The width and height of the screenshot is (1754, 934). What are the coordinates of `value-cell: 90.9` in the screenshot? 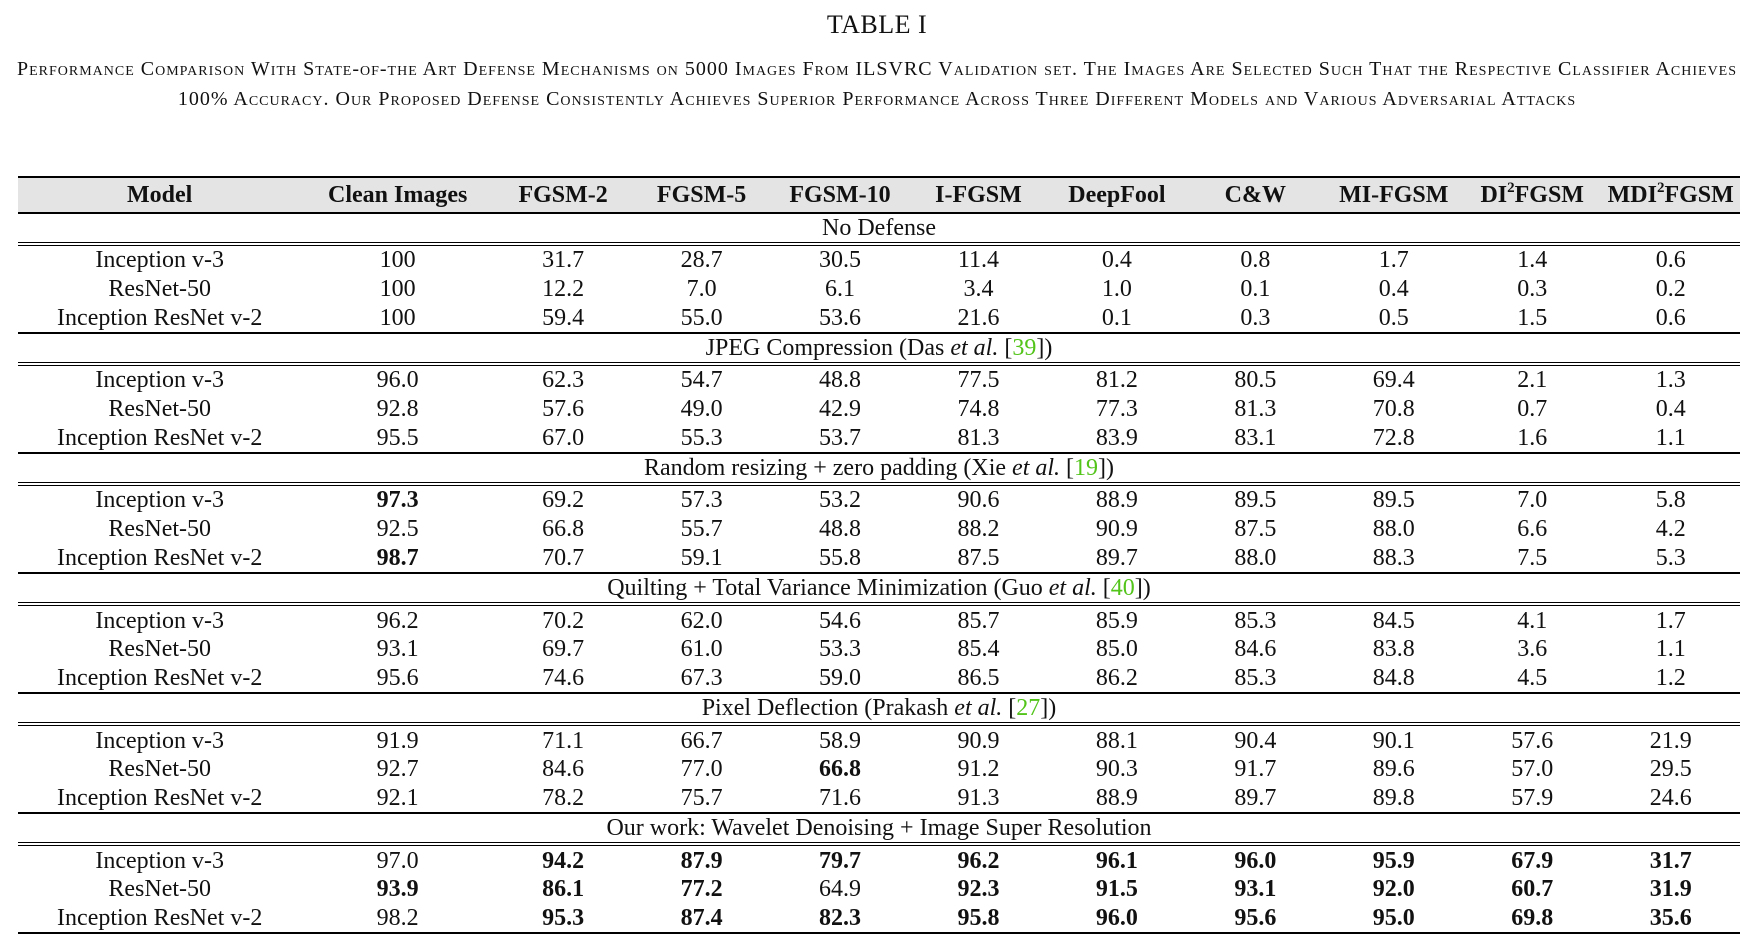 It's located at (1116, 529).